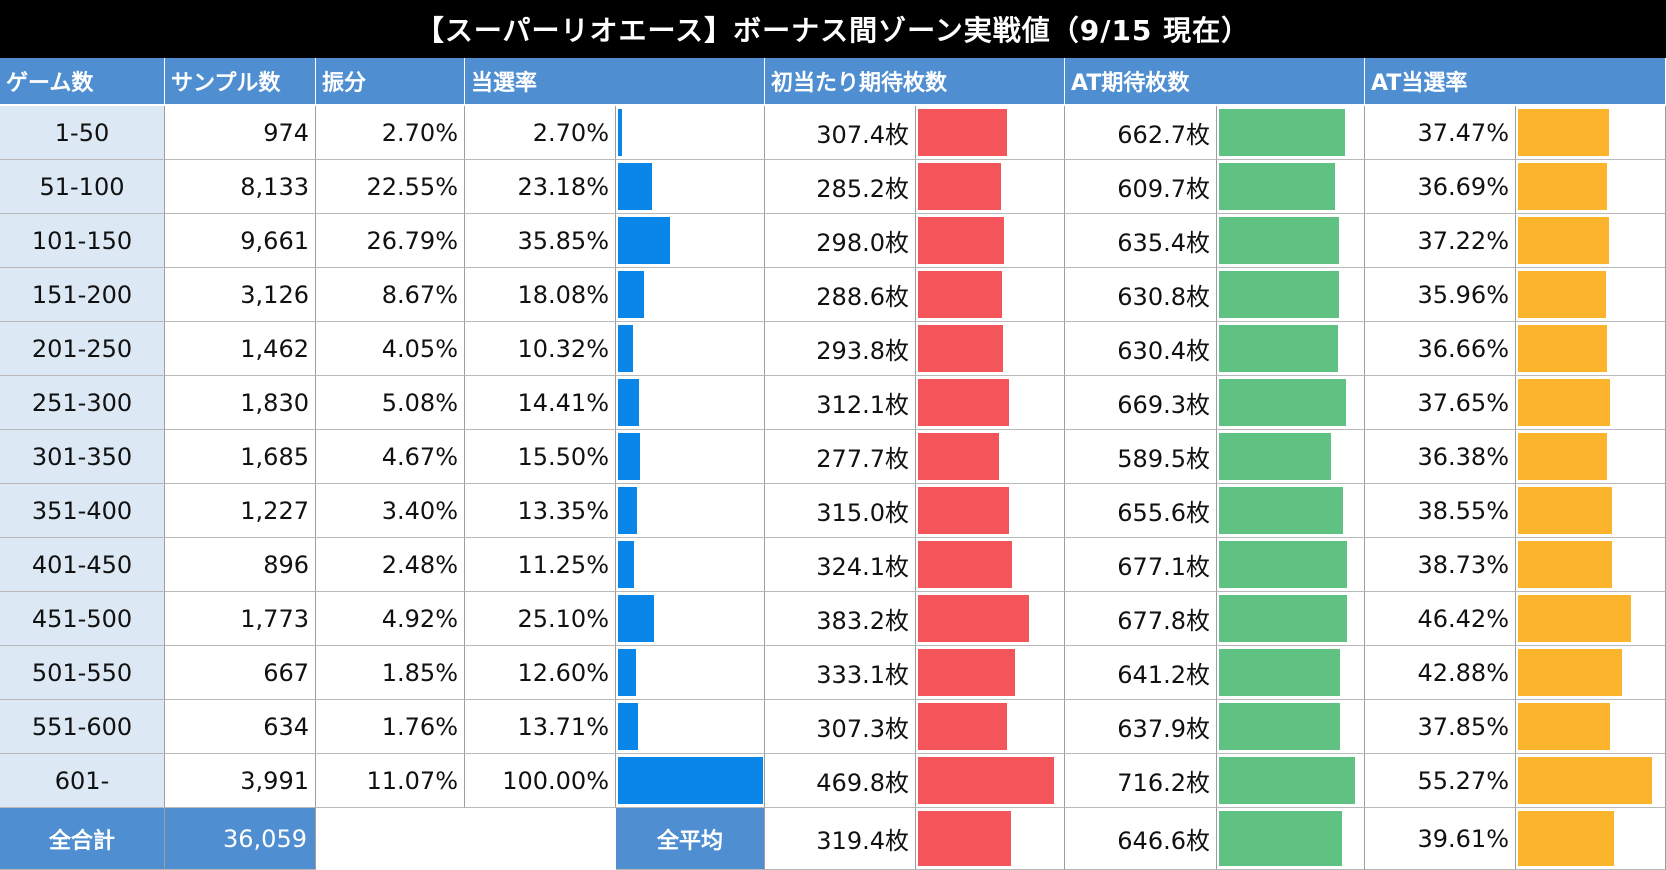  Describe the element at coordinates (540, 403) in the screenshot. I see `rate-value: 14.41%` at that location.